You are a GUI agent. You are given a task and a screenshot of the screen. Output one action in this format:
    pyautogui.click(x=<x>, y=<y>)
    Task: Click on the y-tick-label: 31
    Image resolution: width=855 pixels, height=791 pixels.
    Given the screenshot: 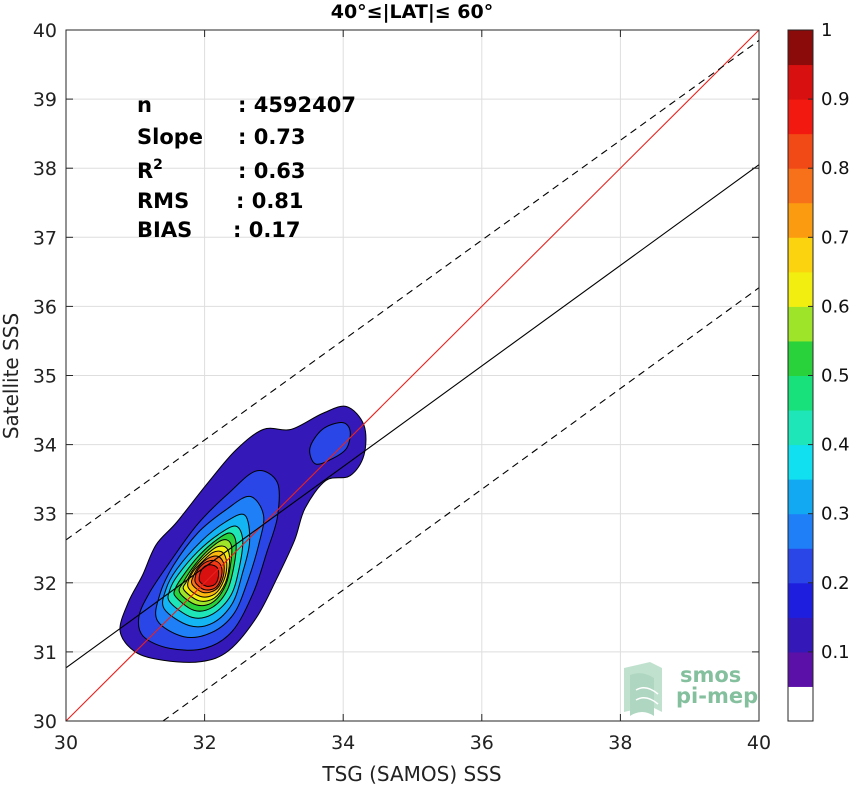 What is the action you would take?
    pyautogui.click(x=45, y=653)
    